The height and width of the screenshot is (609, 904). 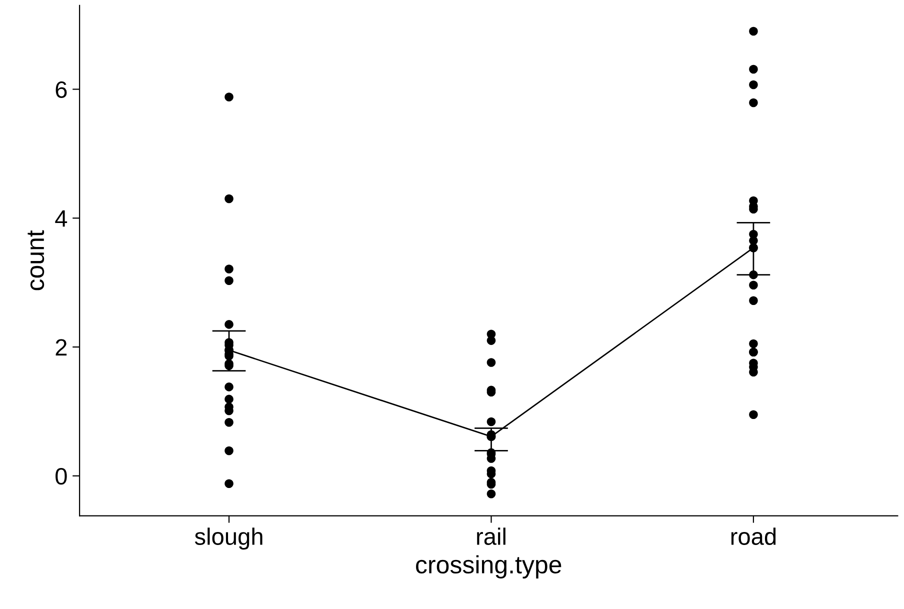 What do you see at coordinates (61, 476) in the screenshot?
I see `y-tick-label: 0` at bounding box center [61, 476].